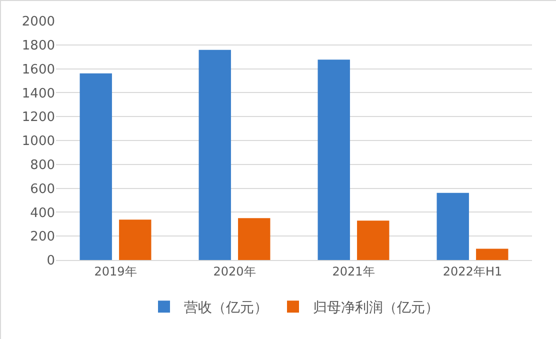 The image size is (556, 339). I want to click on x-tick-label: 2022年H1, so click(472, 271).